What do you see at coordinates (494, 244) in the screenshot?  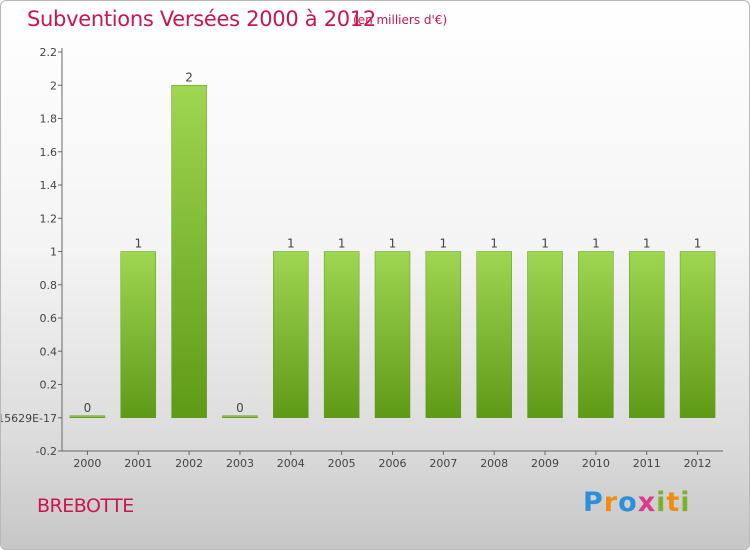 I see `data-label-2008: 1` at bounding box center [494, 244].